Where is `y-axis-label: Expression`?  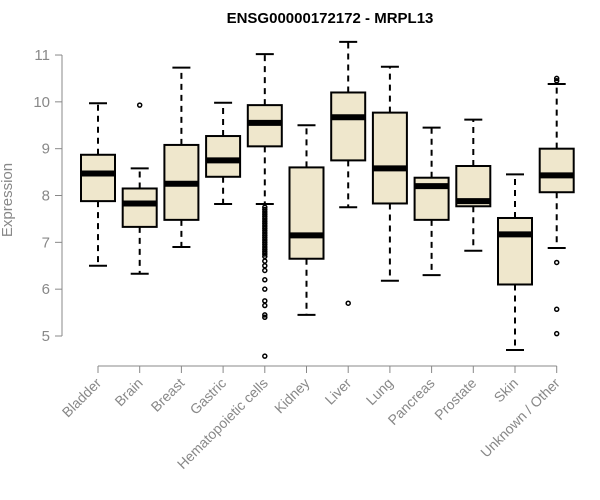
y-axis-label: Expression is located at coordinates (8, 200).